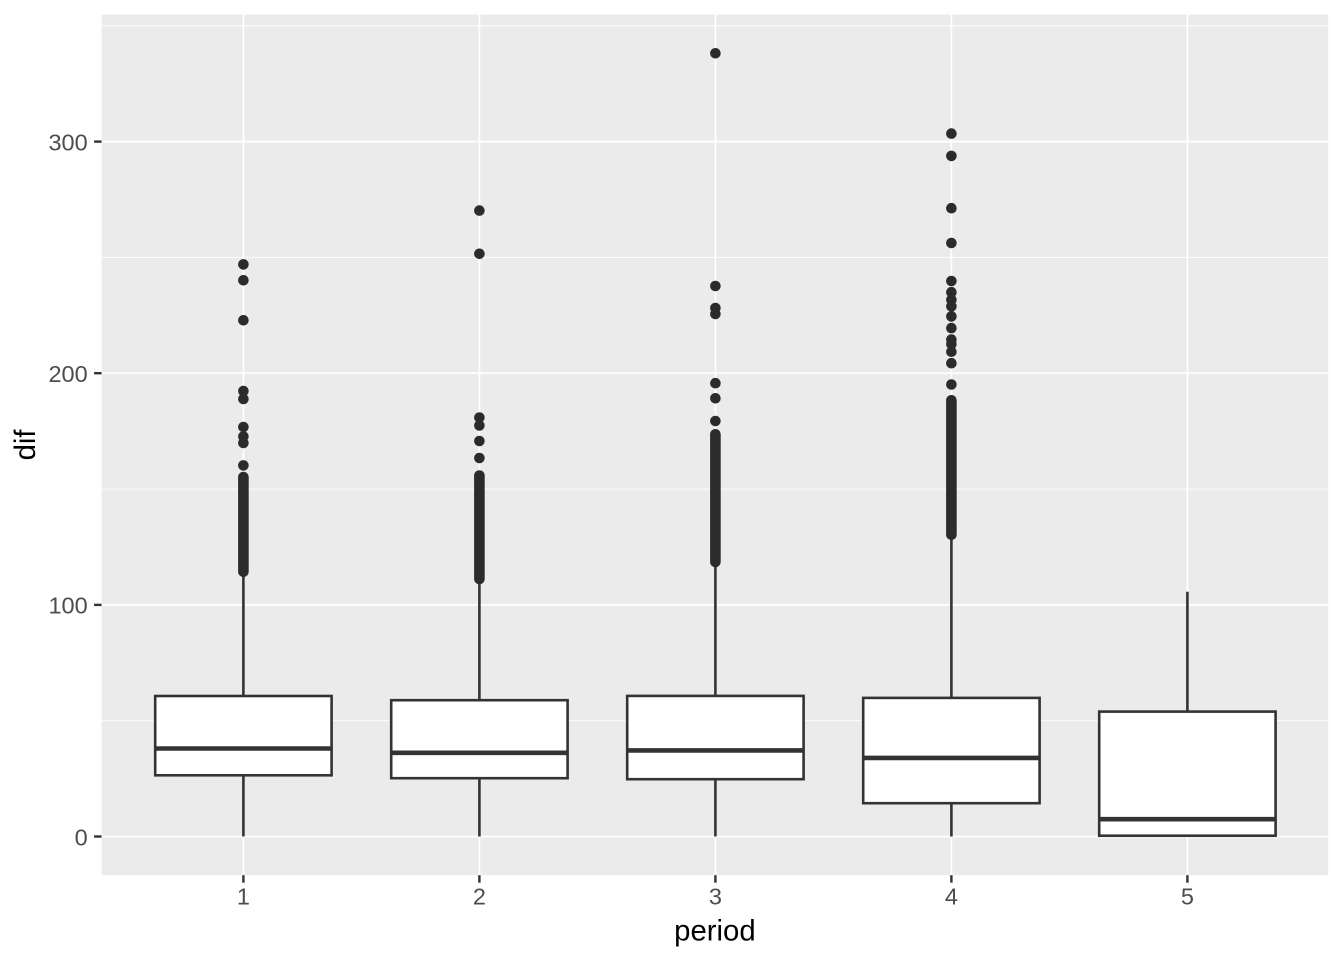 This screenshot has height=965, width=1344. What do you see at coordinates (67, 142) in the screenshot?
I see `svg-text: 300` at bounding box center [67, 142].